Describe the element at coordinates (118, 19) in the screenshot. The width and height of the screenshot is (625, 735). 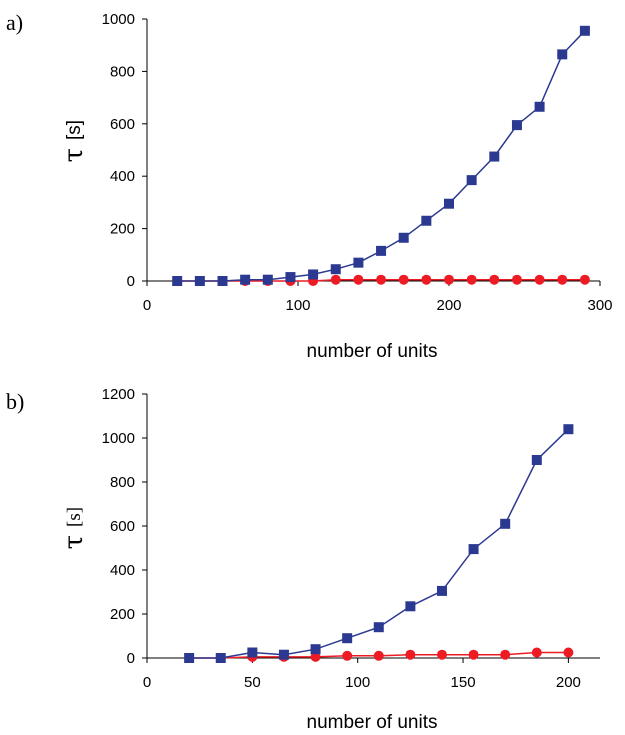
I see `y-tick-label-a: 1000` at that location.